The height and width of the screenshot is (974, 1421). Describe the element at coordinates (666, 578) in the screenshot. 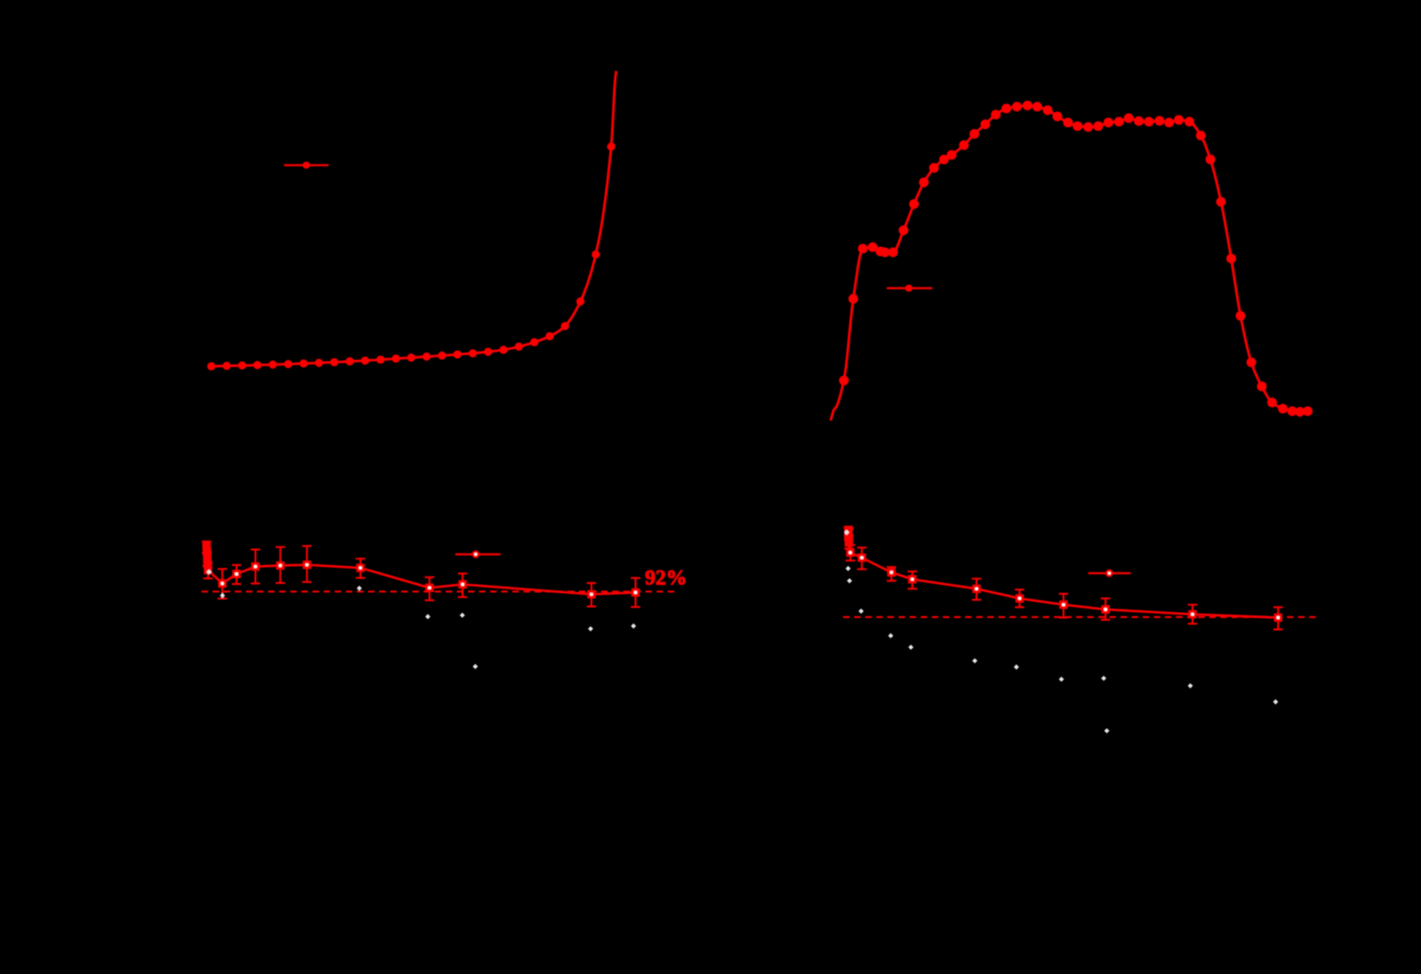

I see `svg-text: 92%` at that location.